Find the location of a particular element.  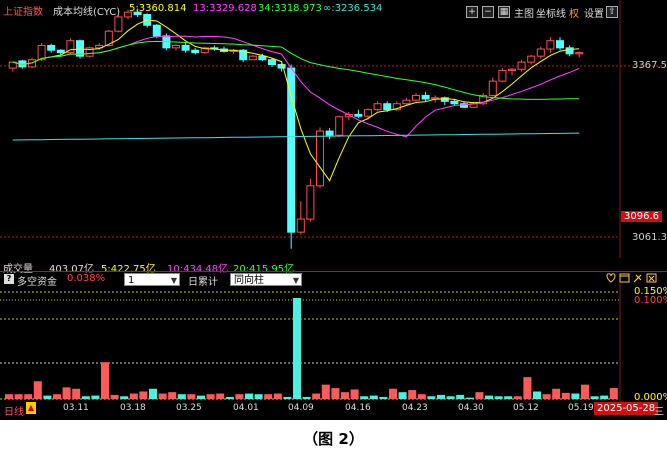

minus-icon: − is located at coordinates (488, 12).